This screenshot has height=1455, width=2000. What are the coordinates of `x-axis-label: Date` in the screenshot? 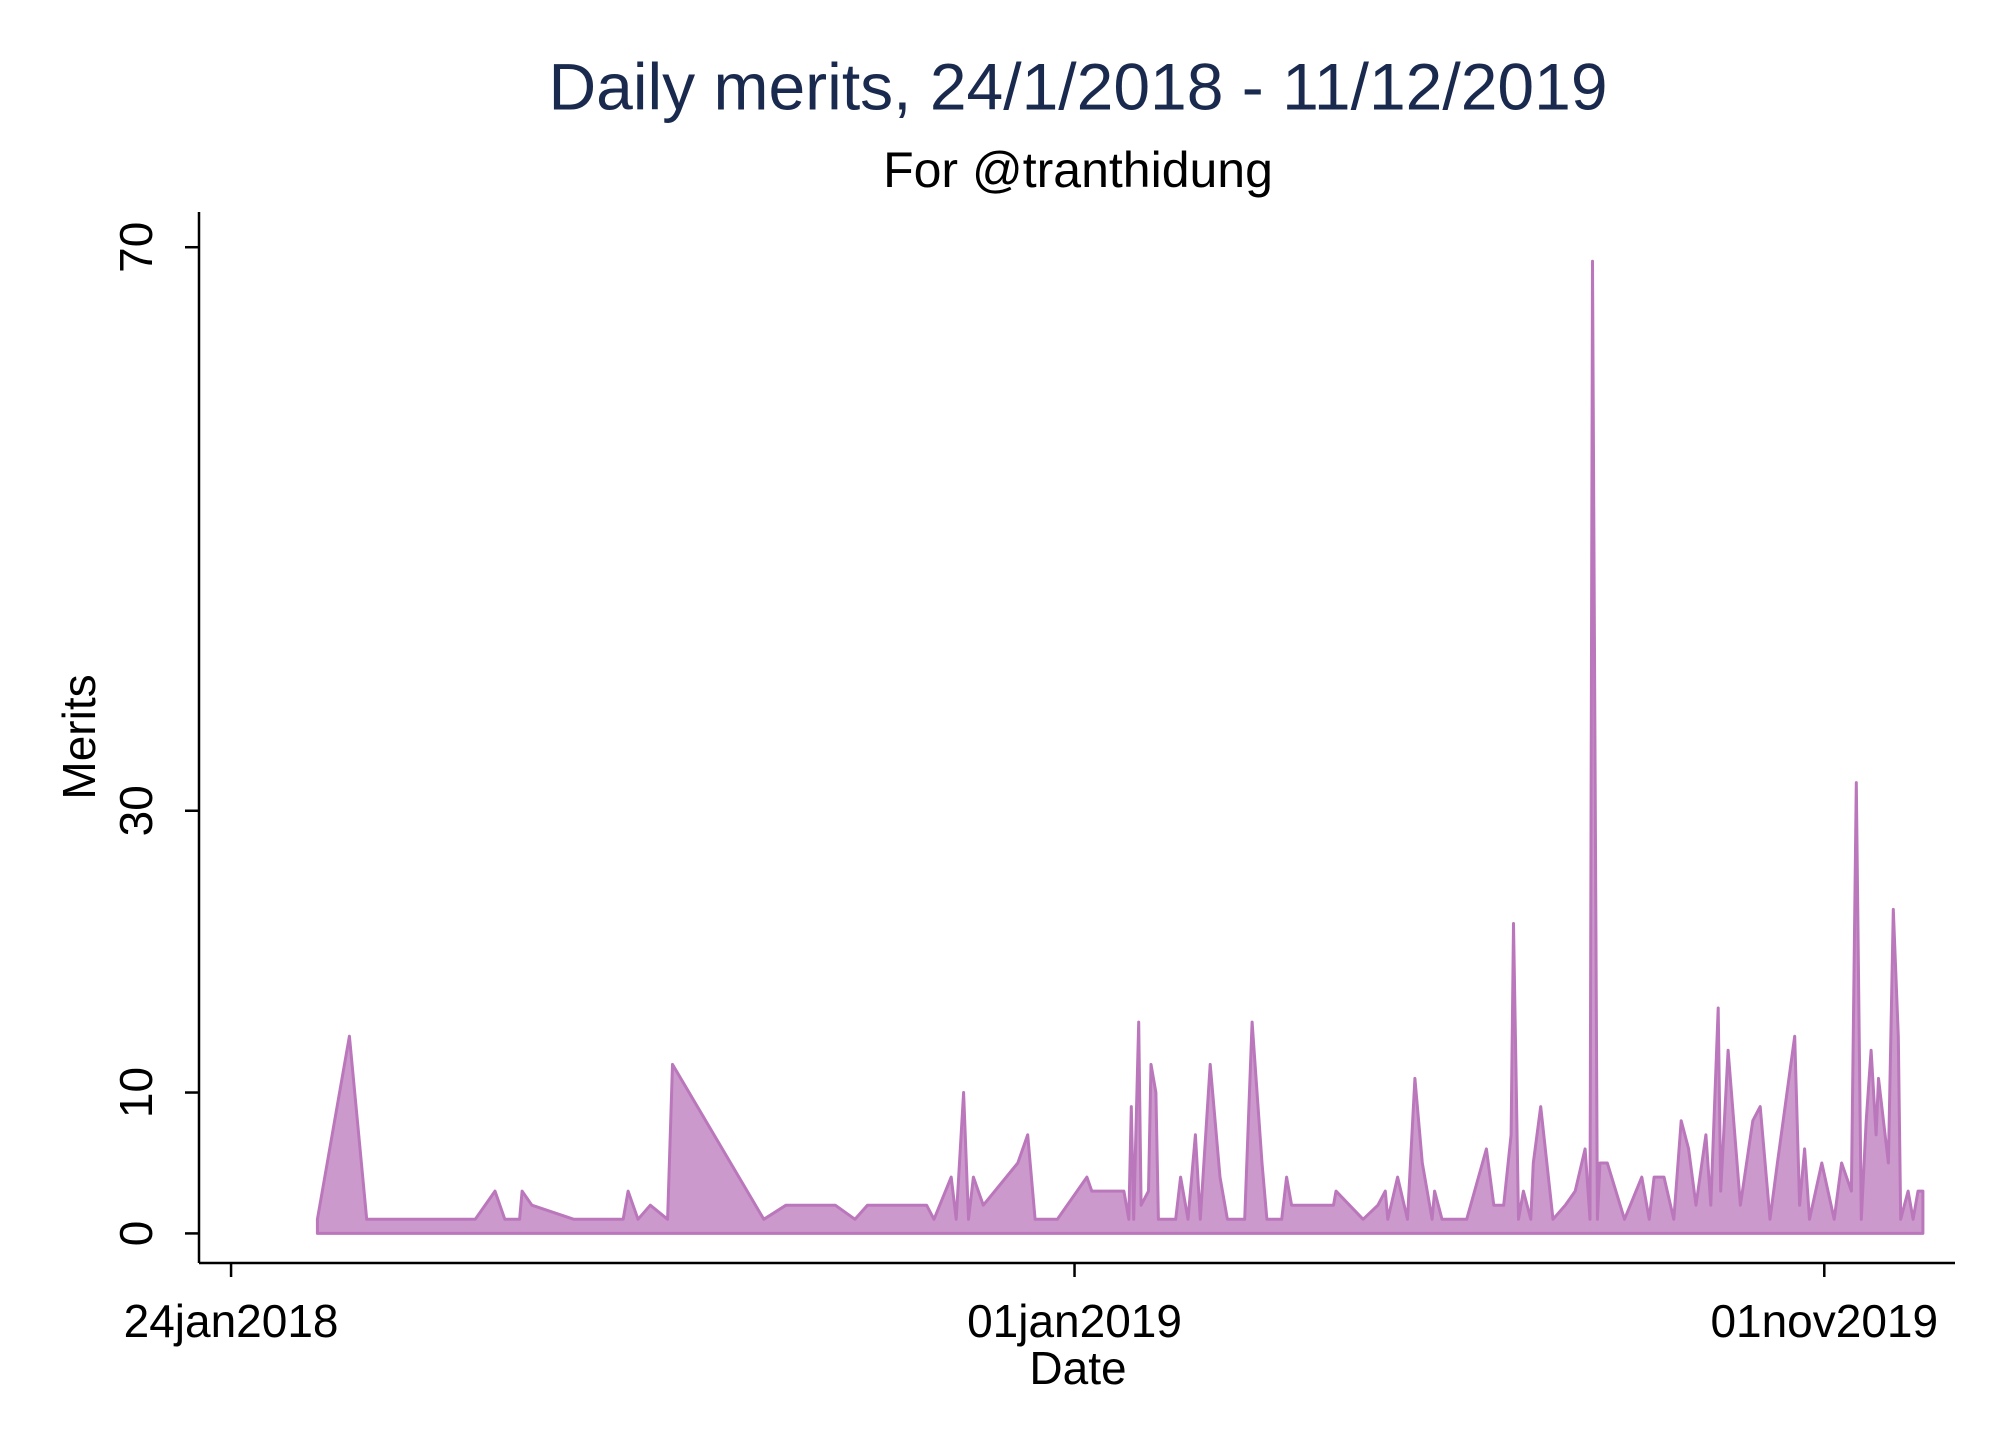 It's located at (1077, 1368).